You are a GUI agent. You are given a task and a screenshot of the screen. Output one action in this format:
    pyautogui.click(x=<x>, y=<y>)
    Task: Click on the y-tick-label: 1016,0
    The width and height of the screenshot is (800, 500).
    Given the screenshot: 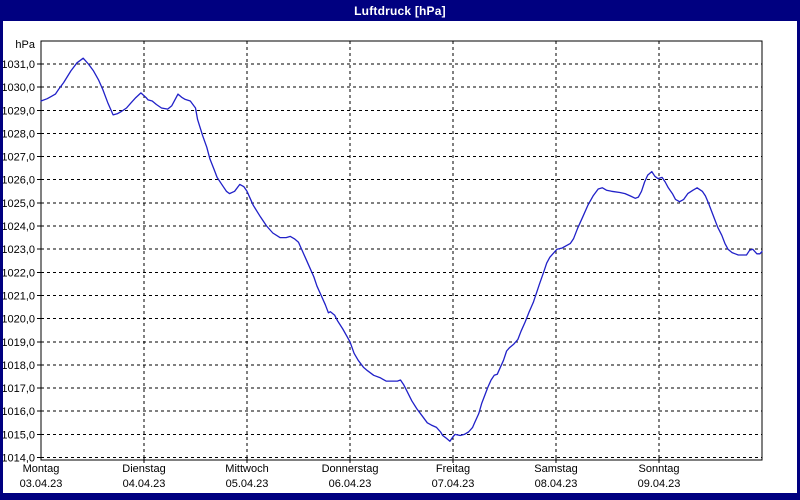 What is the action you would take?
    pyautogui.click(x=19, y=412)
    